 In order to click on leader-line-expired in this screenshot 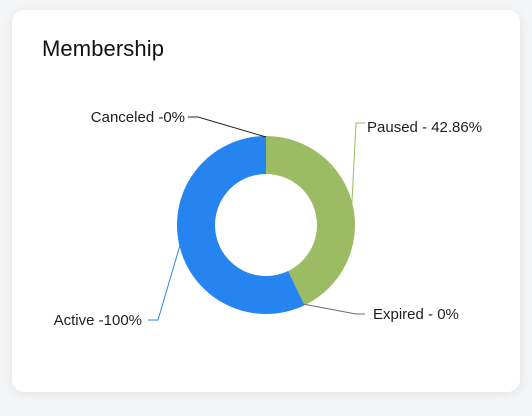, I will do `click(334, 309)`.